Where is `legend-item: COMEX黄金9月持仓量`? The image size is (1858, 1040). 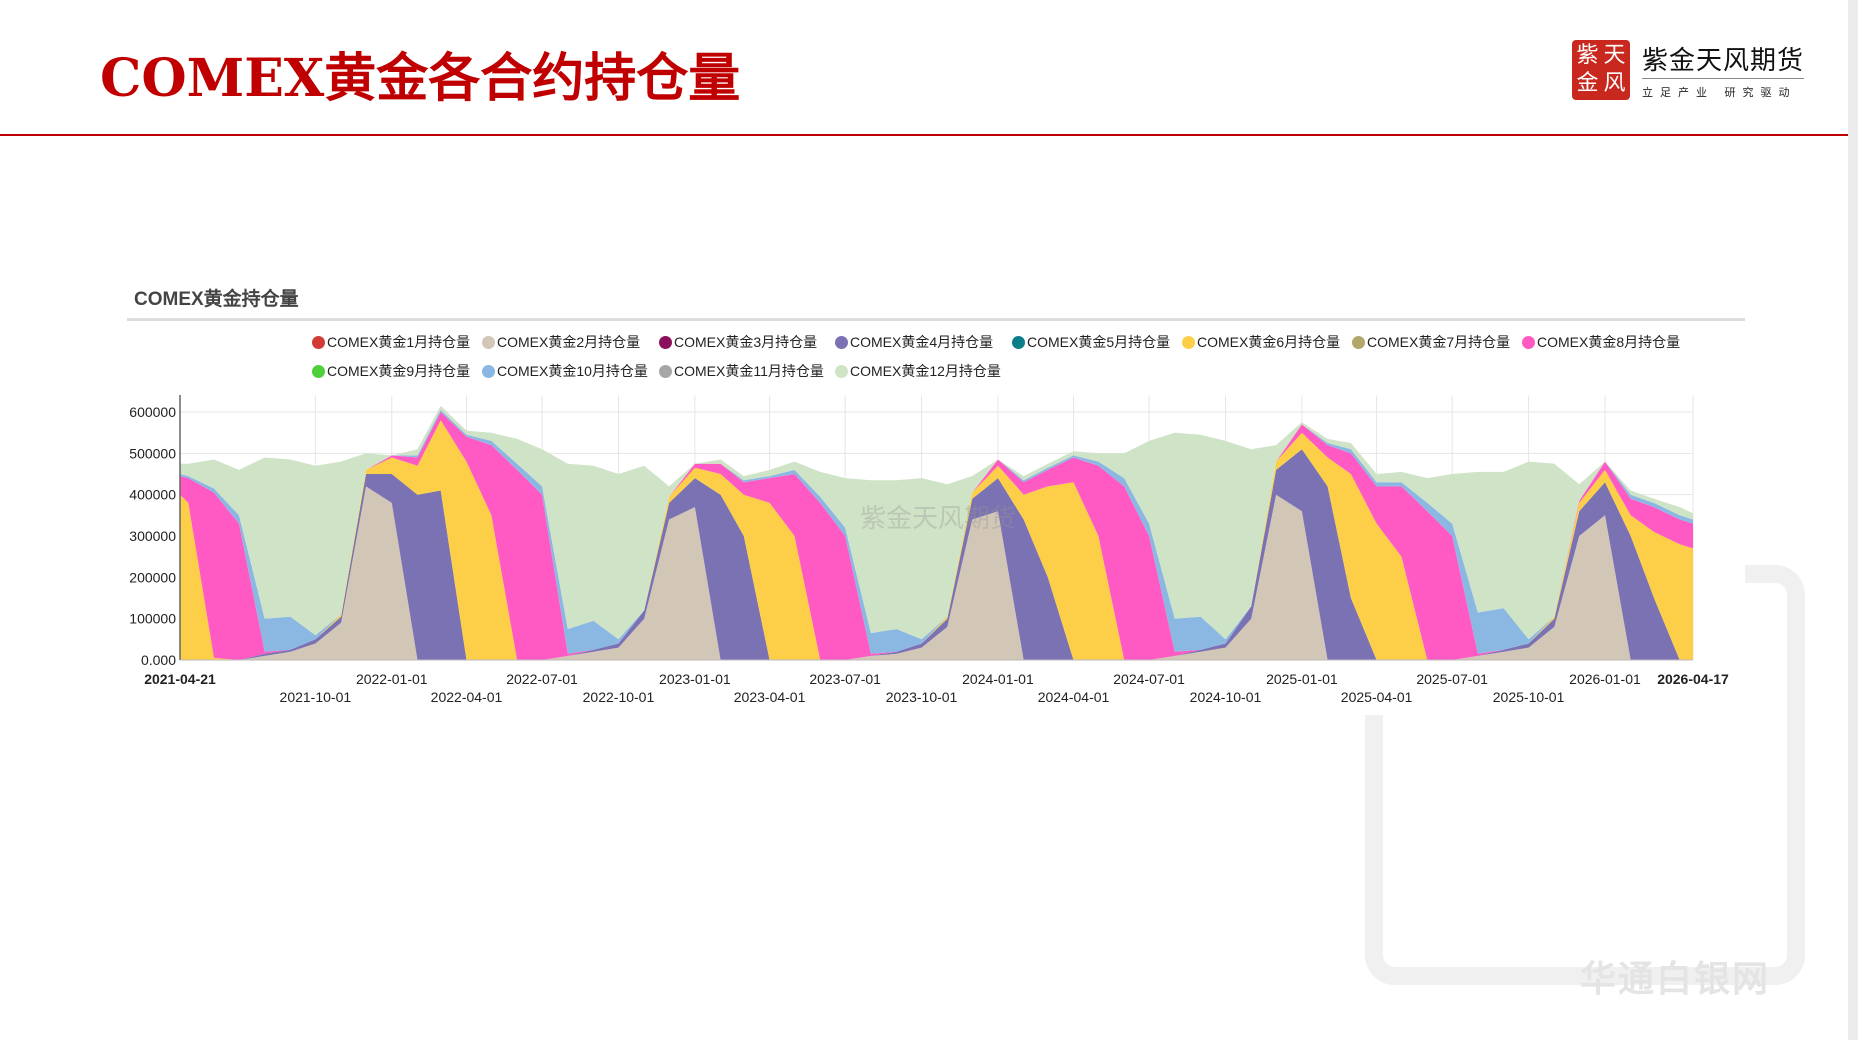
legend-item: COMEX黄金9月持仓量 is located at coordinates (391, 371).